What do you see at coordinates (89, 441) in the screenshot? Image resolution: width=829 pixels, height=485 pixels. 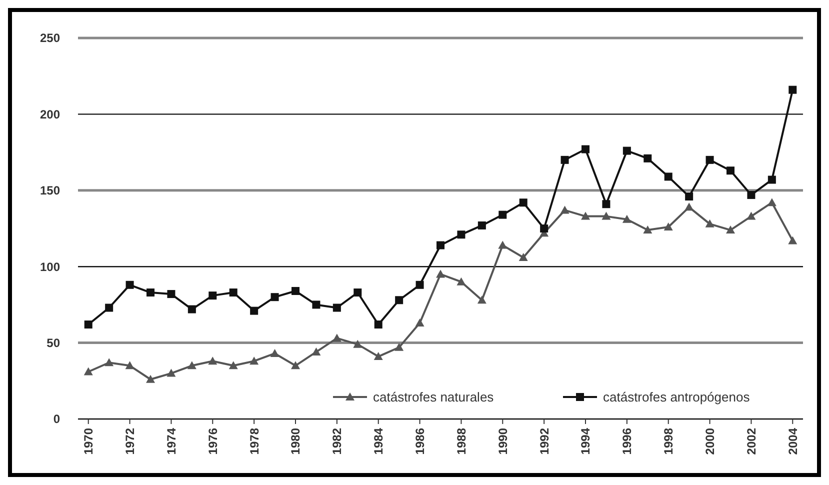 I see `x-tick-label: 1970` at bounding box center [89, 441].